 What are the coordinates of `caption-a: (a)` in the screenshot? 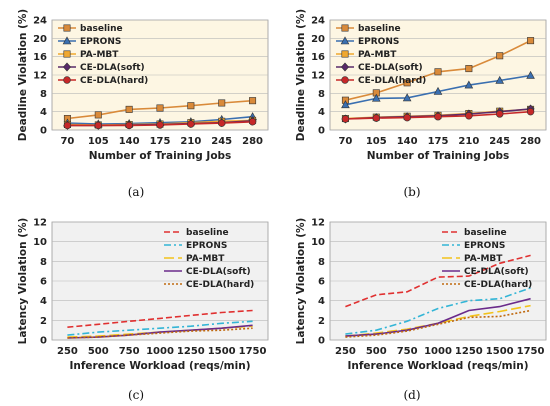 It's located at (136, 192).